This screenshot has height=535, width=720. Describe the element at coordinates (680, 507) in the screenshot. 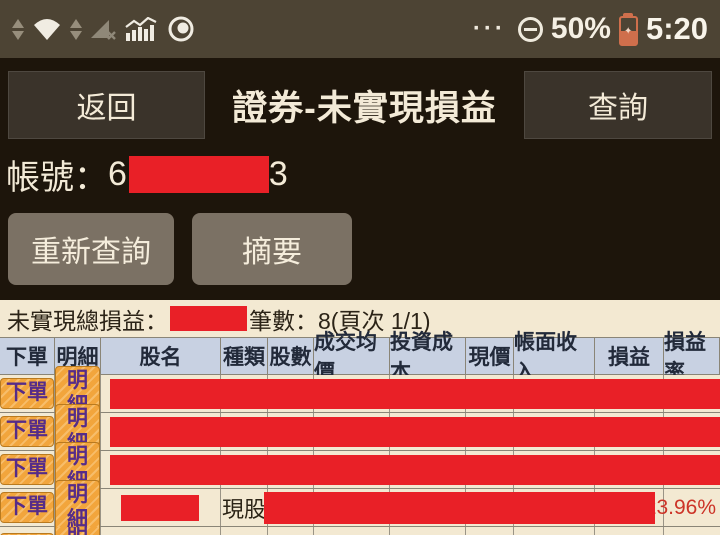

I see `profit-rate-value: 23.96%` at that location.